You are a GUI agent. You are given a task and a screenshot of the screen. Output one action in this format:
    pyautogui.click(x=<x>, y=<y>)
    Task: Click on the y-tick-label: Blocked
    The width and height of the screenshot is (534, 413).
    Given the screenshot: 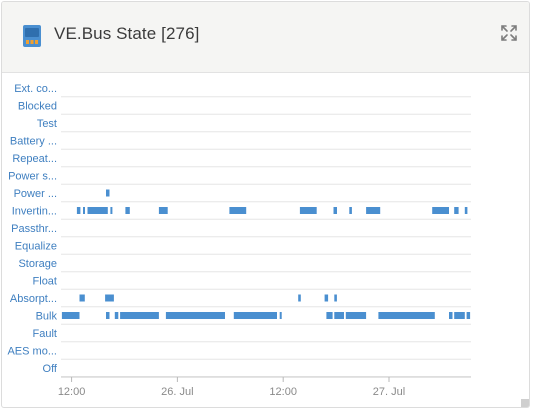 What is the action you would take?
    pyautogui.click(x=37, y=107)
    